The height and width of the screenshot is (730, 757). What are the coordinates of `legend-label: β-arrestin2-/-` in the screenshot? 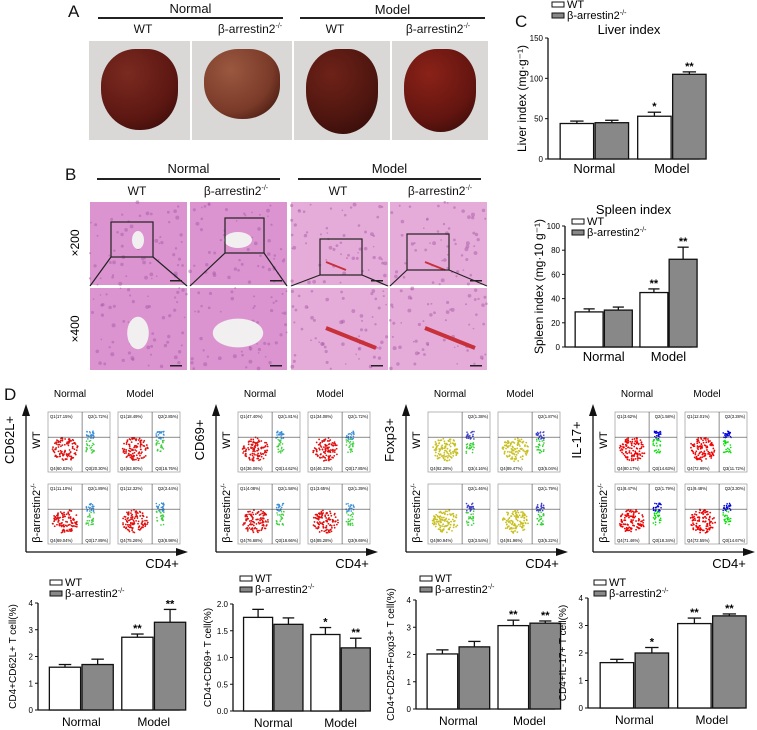 It's located at (597, 16).